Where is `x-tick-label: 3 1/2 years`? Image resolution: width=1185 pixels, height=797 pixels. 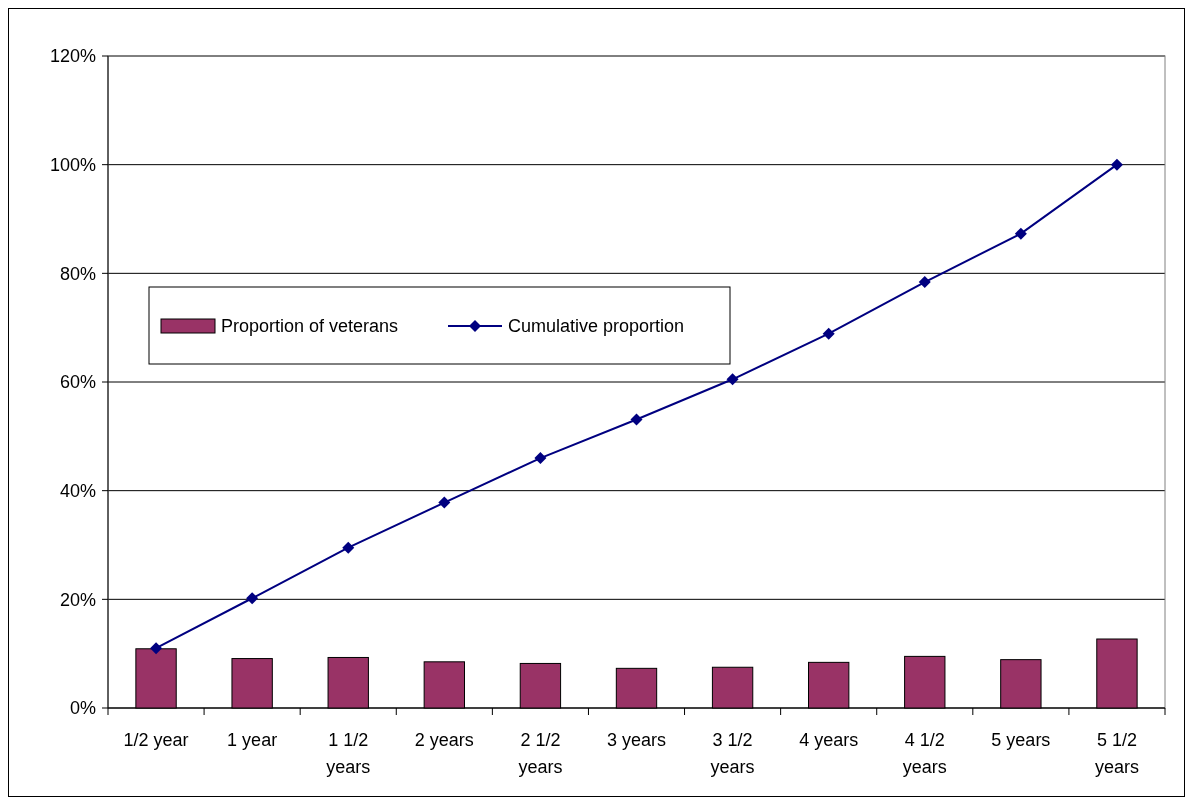
x-tick-label: 3 1/2 years is located at coordinates (732, 753).